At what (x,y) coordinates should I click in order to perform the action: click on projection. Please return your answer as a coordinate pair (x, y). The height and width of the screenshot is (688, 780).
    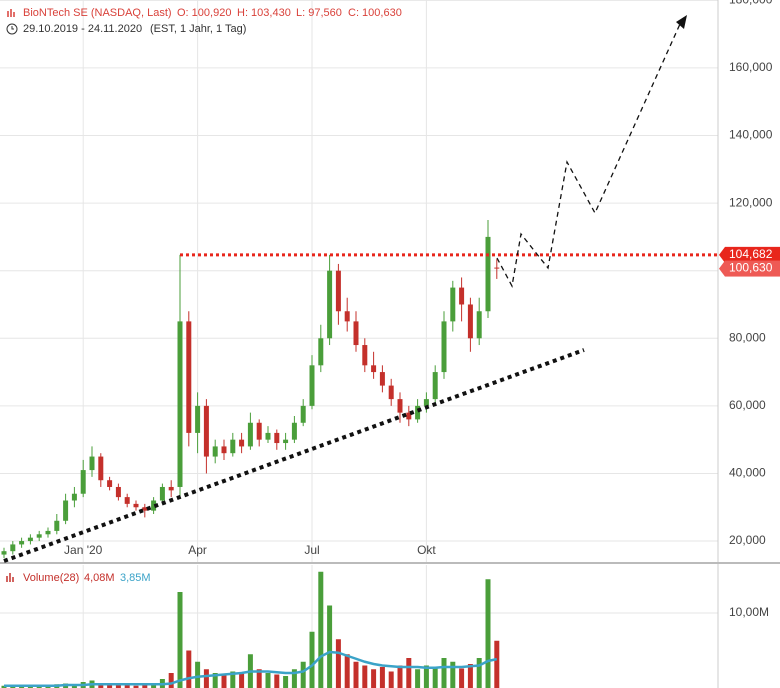
    Looking at the image, I should click on (588, 155).